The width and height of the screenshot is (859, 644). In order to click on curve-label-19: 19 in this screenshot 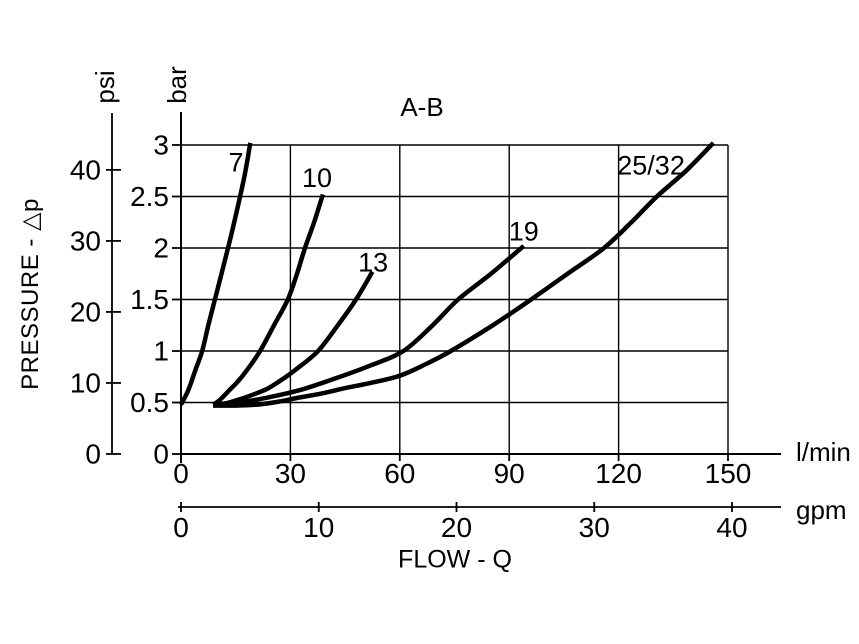, I will do `click(524, 232)`.